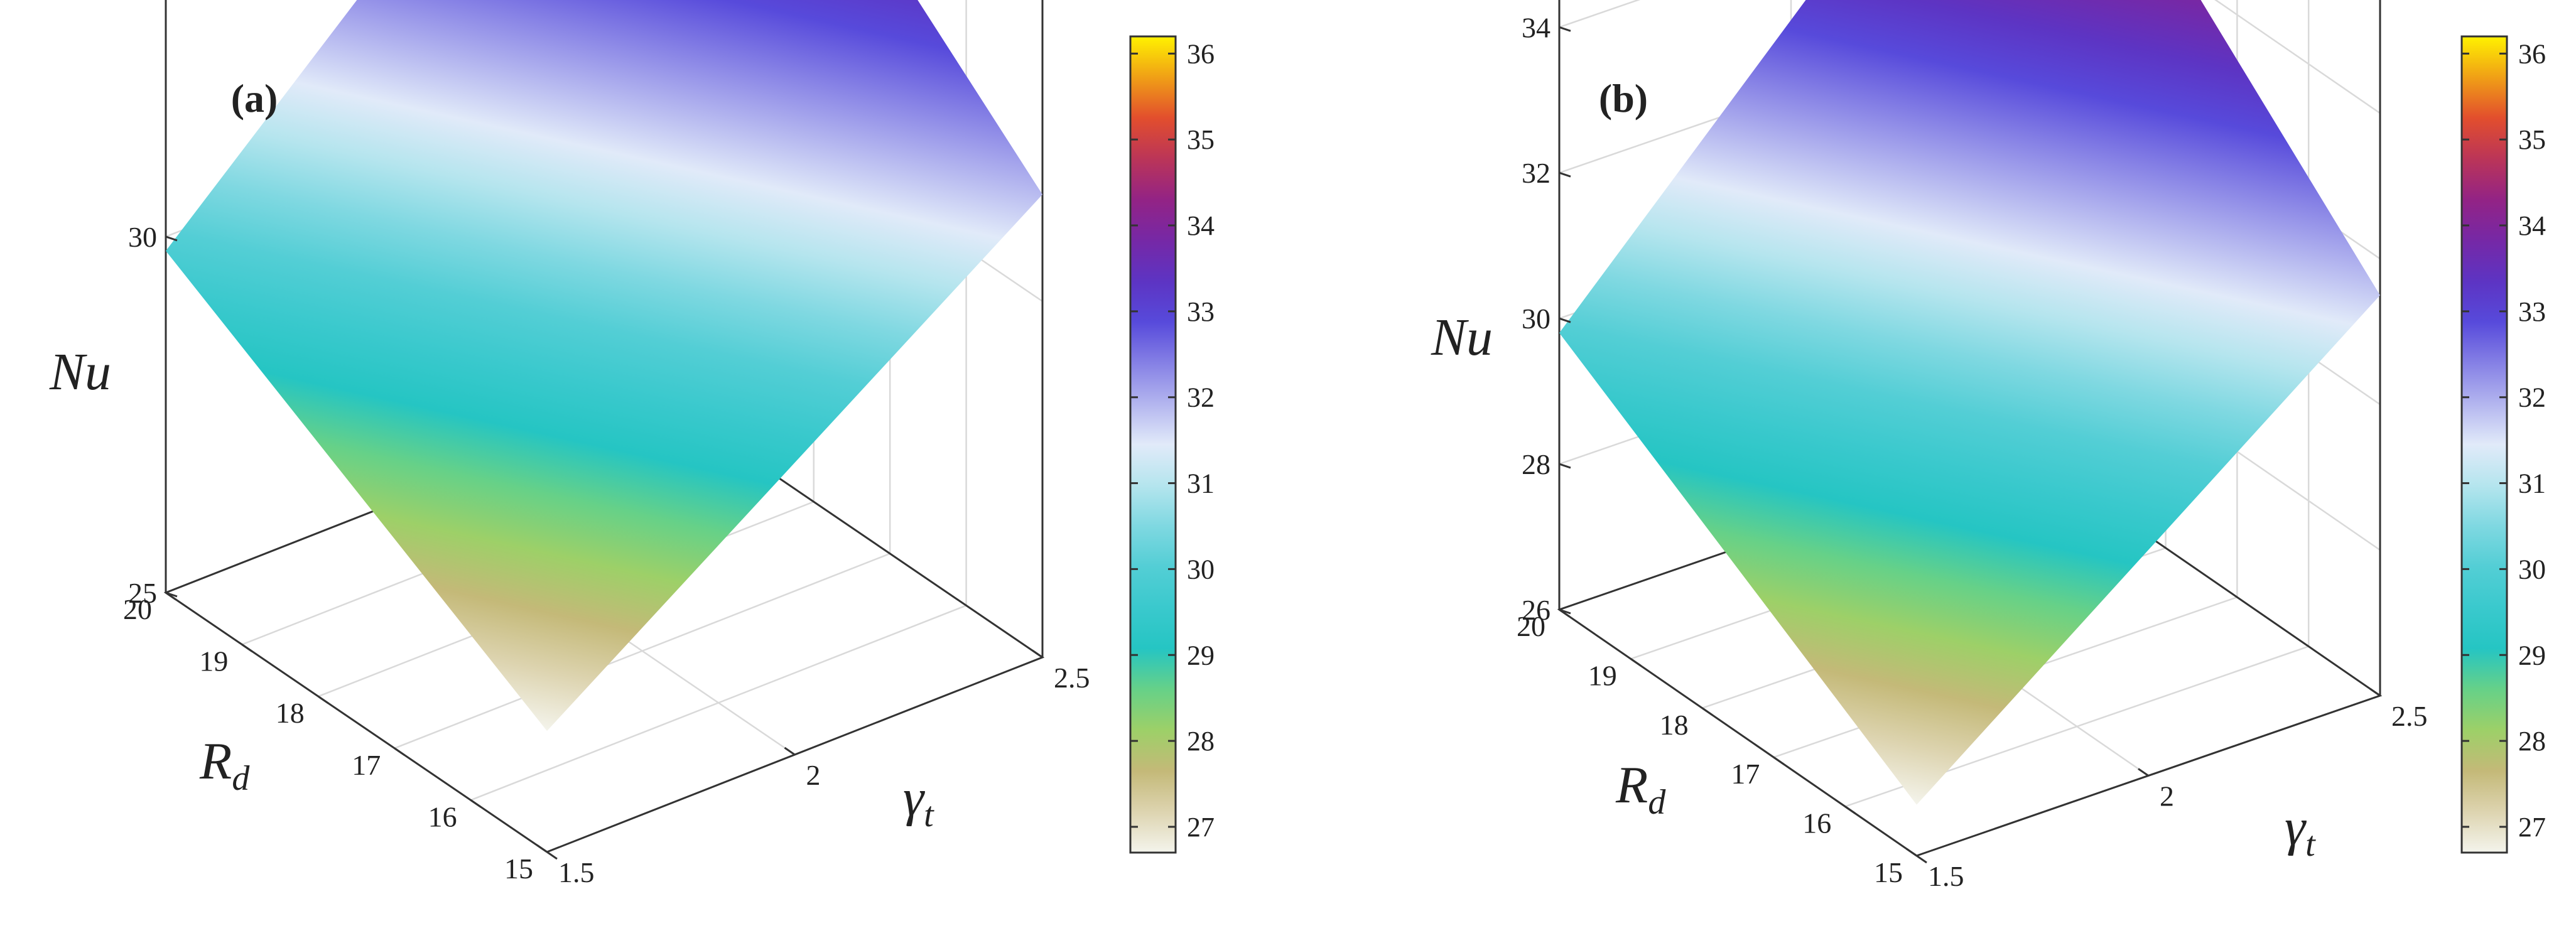 This screenshot has width=2576, height=943. Describe the element at coordinates (1536, 27) in the screenshot. I see `z-tick-label: 34` at that location.